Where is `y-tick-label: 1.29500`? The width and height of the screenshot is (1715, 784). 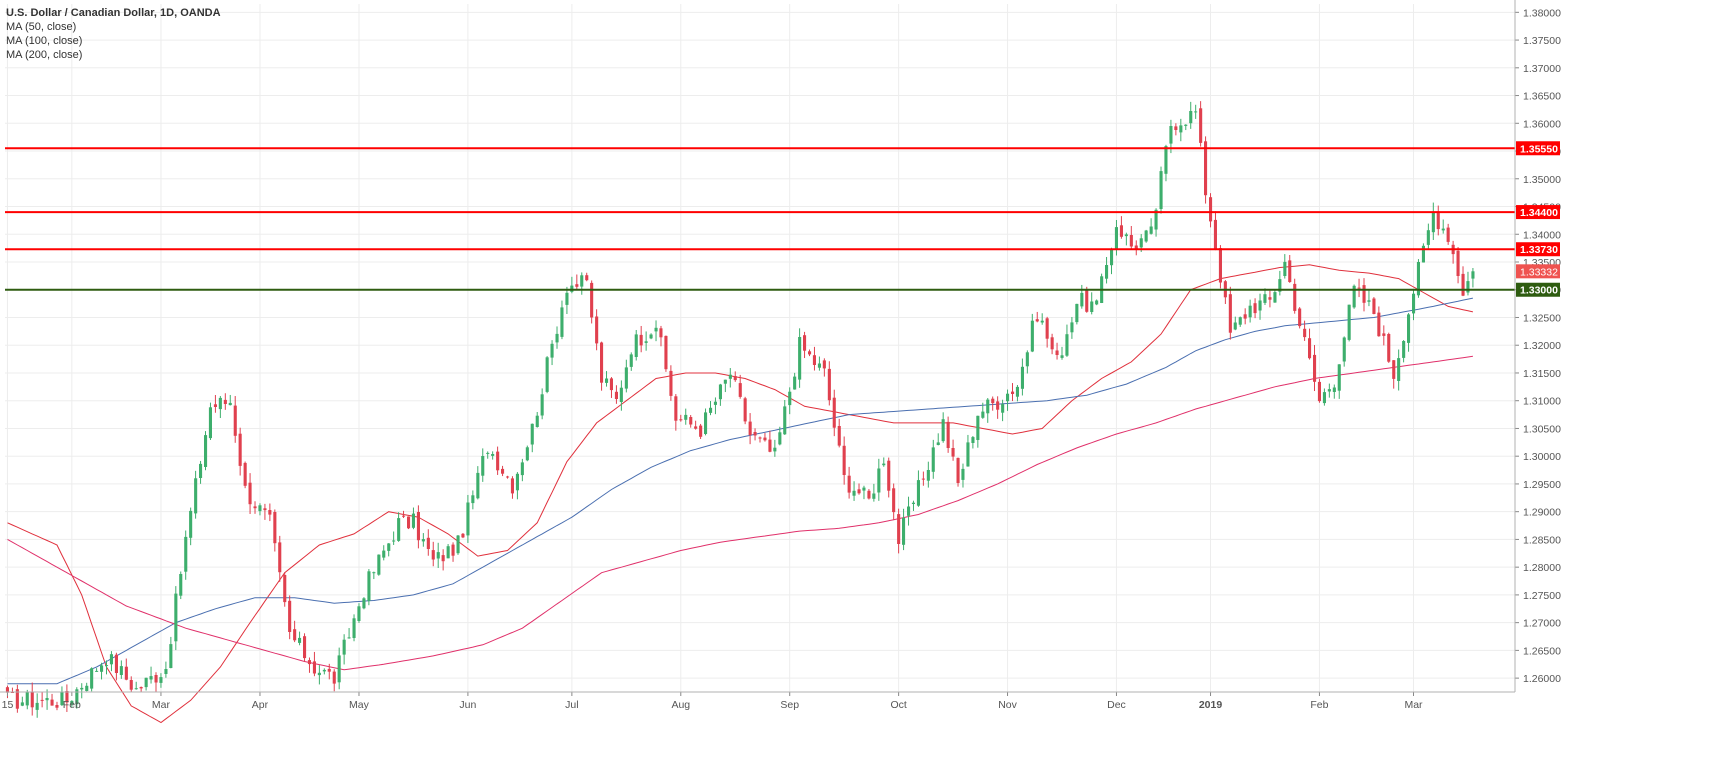
y-tick-label: 1.29500 is located at coordinates (1542, 485).